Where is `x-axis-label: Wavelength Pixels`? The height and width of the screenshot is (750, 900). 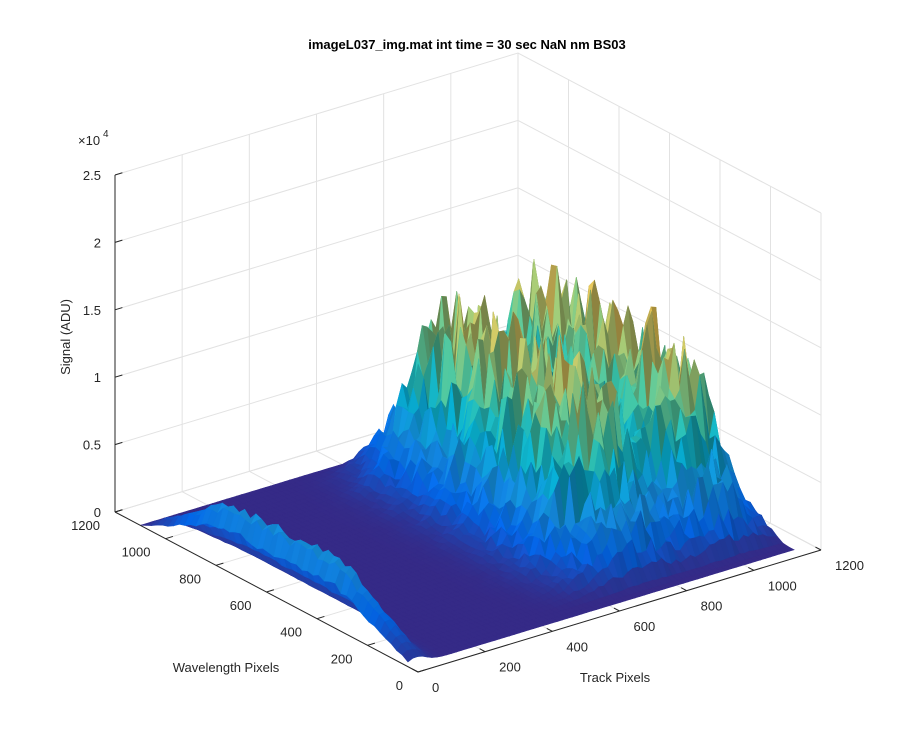 x-axis-label: Wavelength Pixels is located at coordinates (226, 667).